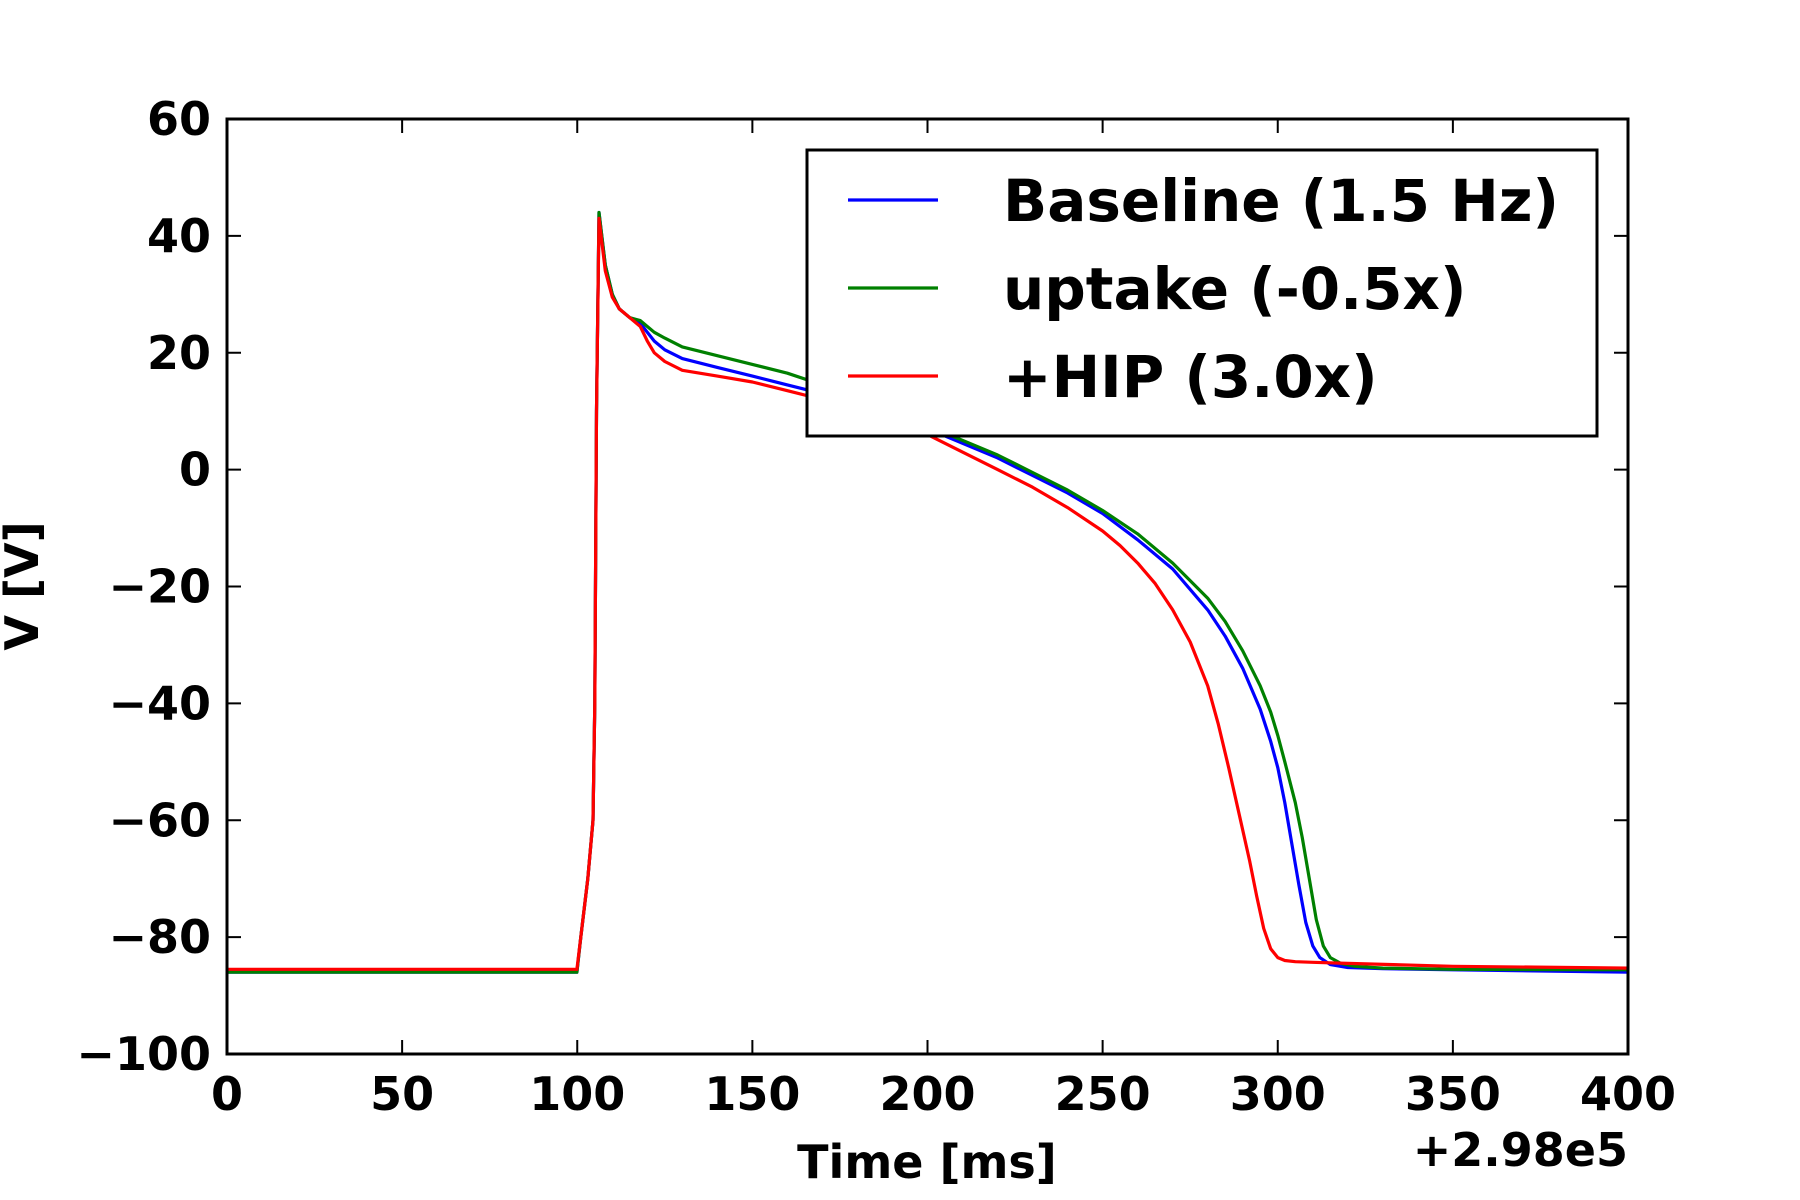 The image size is (1800, 1200). I want to click on y-axis-label: V [V], so click(24, 585).